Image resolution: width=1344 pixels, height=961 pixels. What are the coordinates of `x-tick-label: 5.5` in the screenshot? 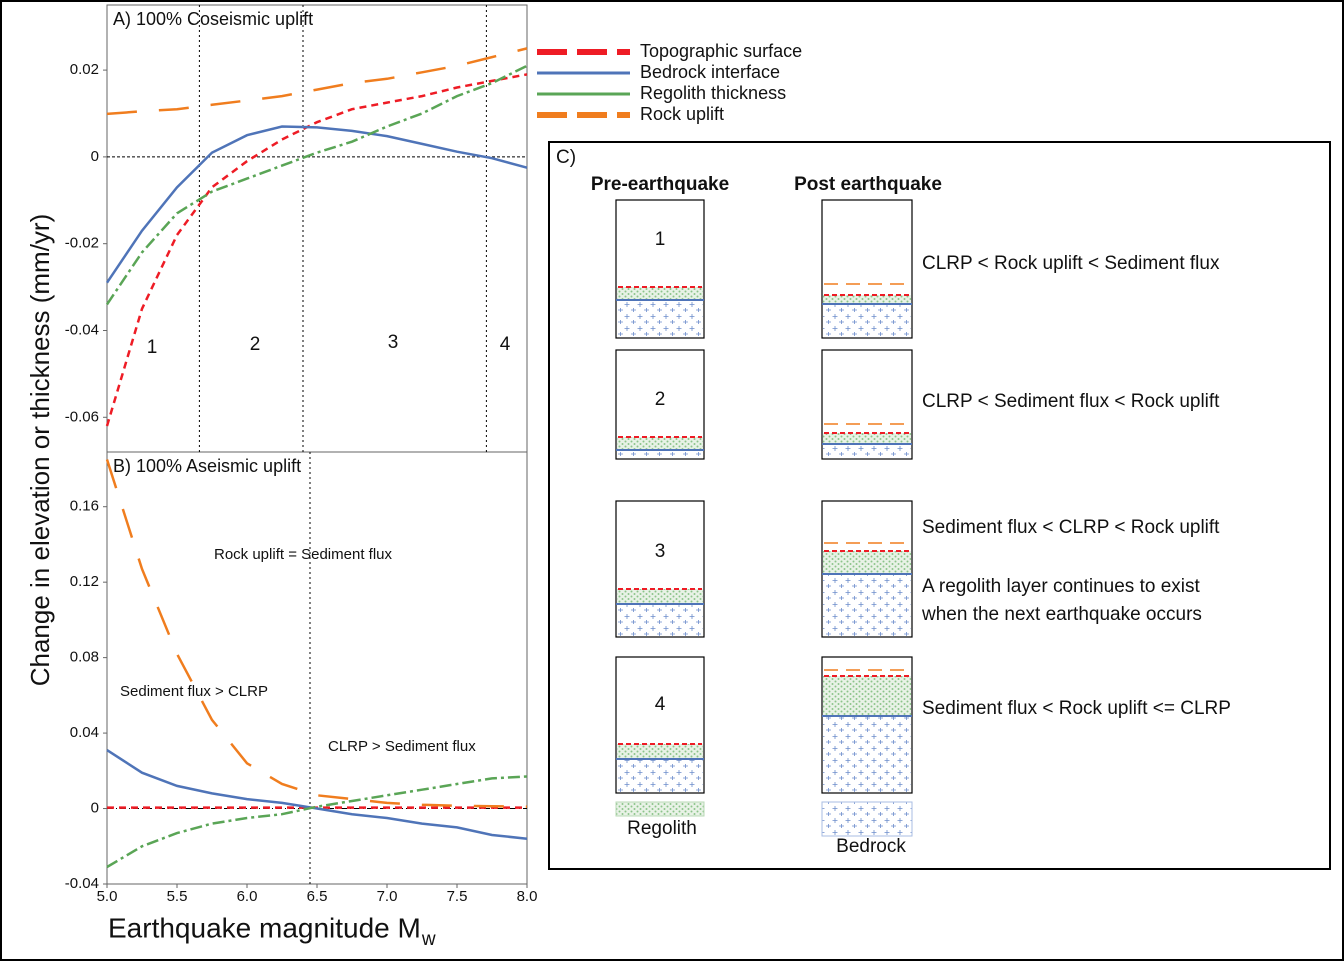 It's located at (177, 896).